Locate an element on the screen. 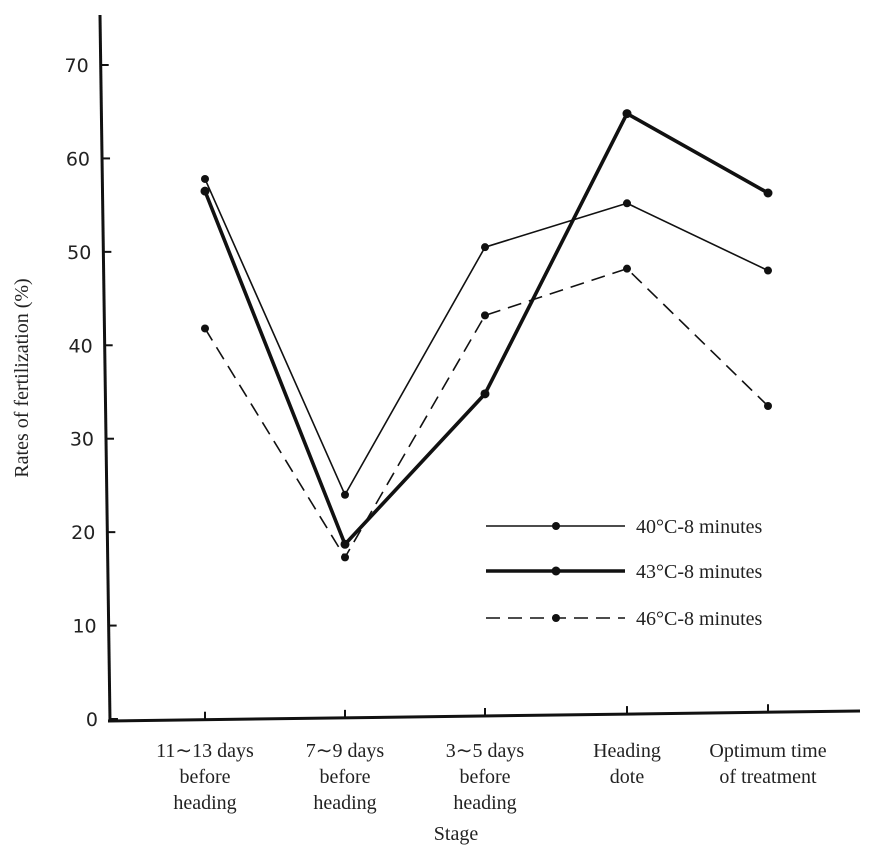 This screenshot has height=848, width=875. y-tick-label: 40 is located at coordinates (80, 346).